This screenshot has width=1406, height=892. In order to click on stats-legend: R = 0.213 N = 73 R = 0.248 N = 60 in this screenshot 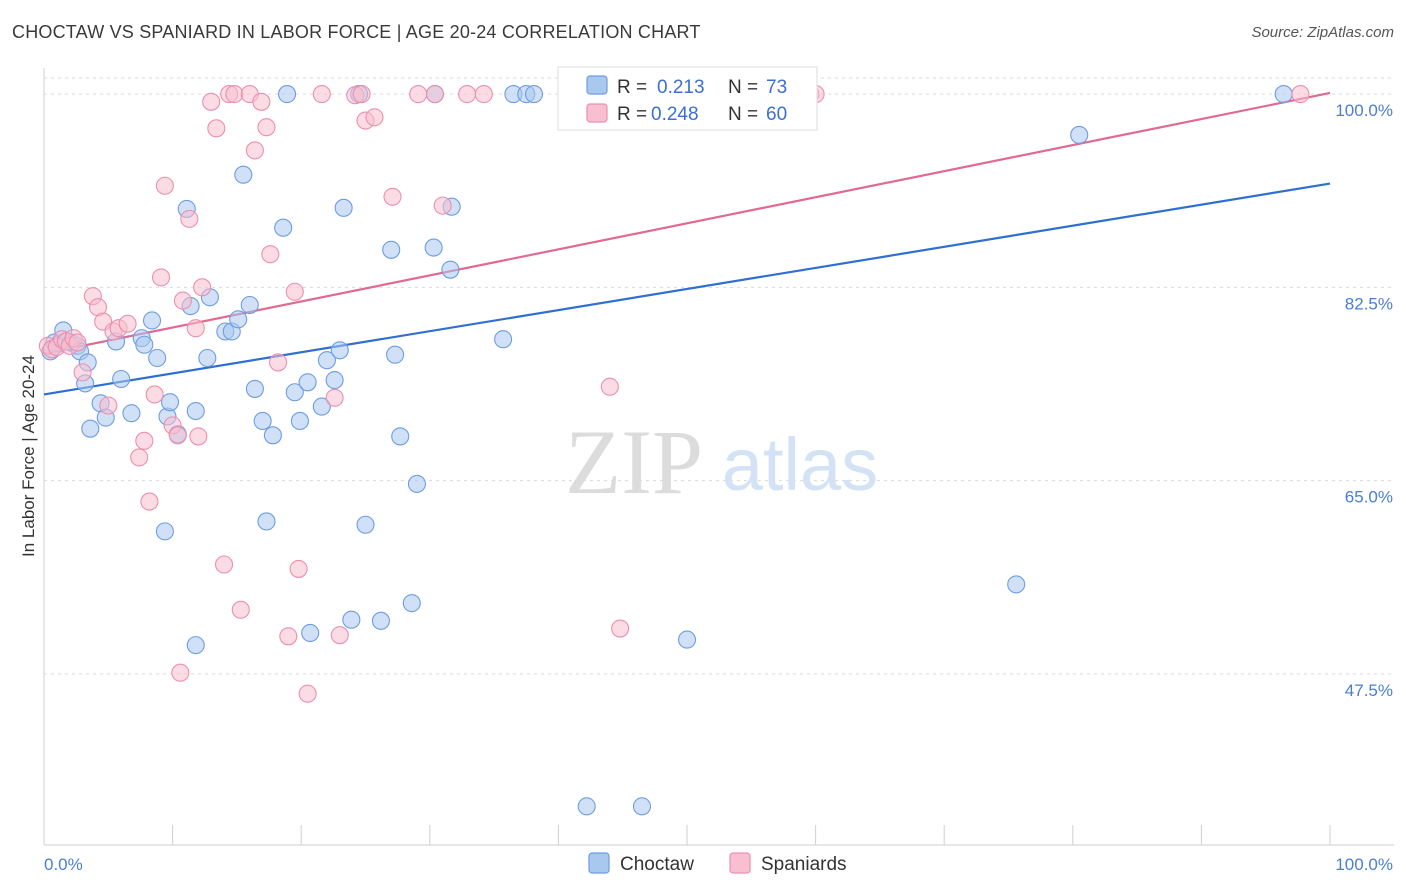, I will do `click(687, 98)`.